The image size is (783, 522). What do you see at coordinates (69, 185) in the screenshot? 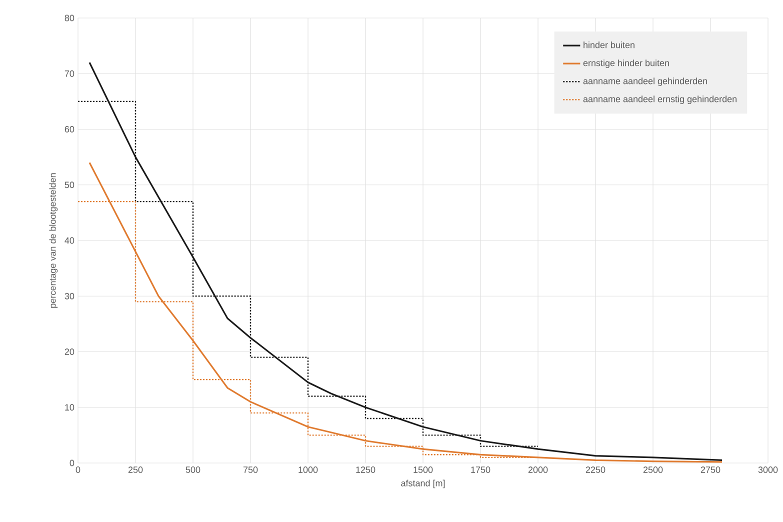
I see `y-tick-label: 50` at bounding box center [69, 185].